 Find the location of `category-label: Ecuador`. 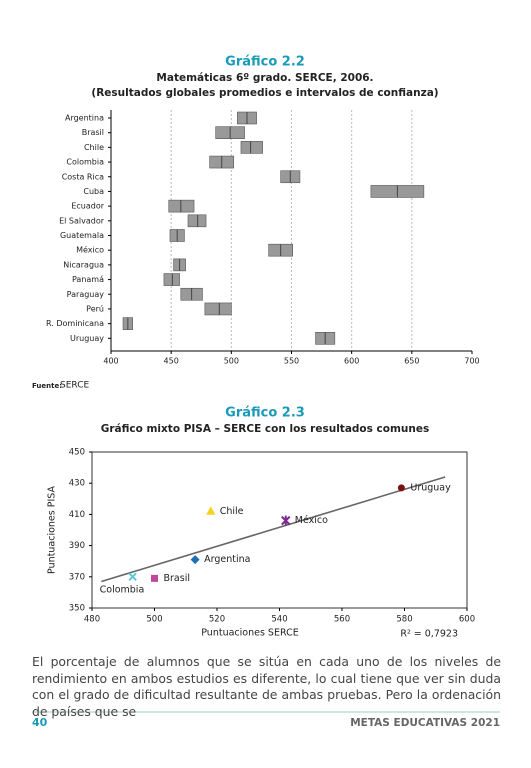

category-label: Ecuador is located at coordinates (87, 206).